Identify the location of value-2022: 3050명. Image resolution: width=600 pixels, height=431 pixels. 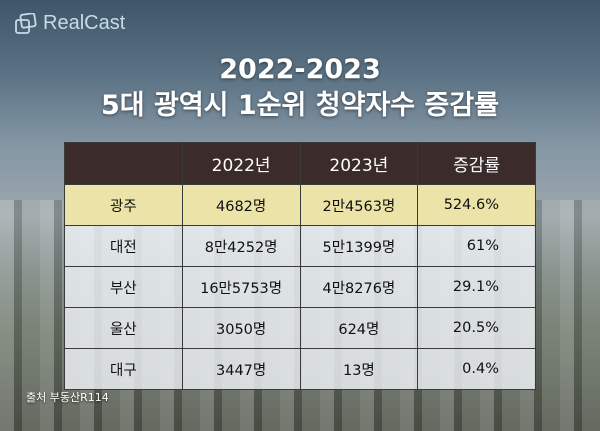
(241, 328).